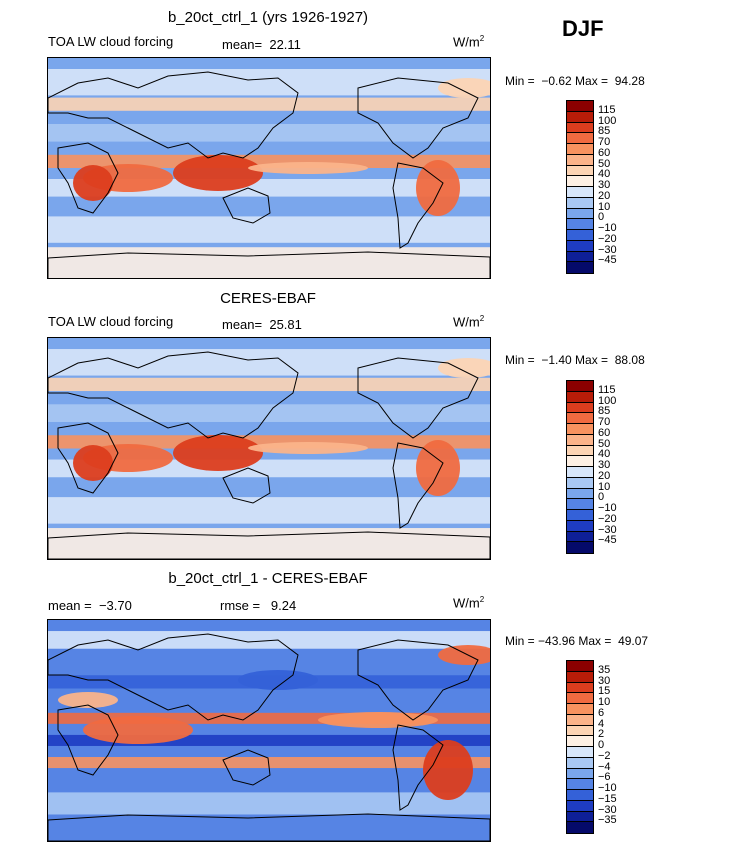 The width and height of the screenshot is (732, 846). Describe the element at coordinates (261, 44) in the screenshot. I see `panel-1-mean: mean= 22.11` at that location.